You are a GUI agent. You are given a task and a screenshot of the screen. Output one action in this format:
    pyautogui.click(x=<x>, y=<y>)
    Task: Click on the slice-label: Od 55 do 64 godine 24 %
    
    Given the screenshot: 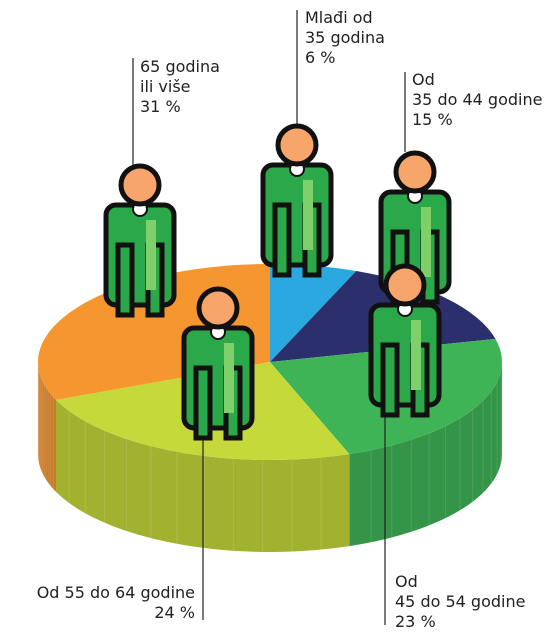 What is the action you would take?
    pyautogui.click(x=116, y=603)
    